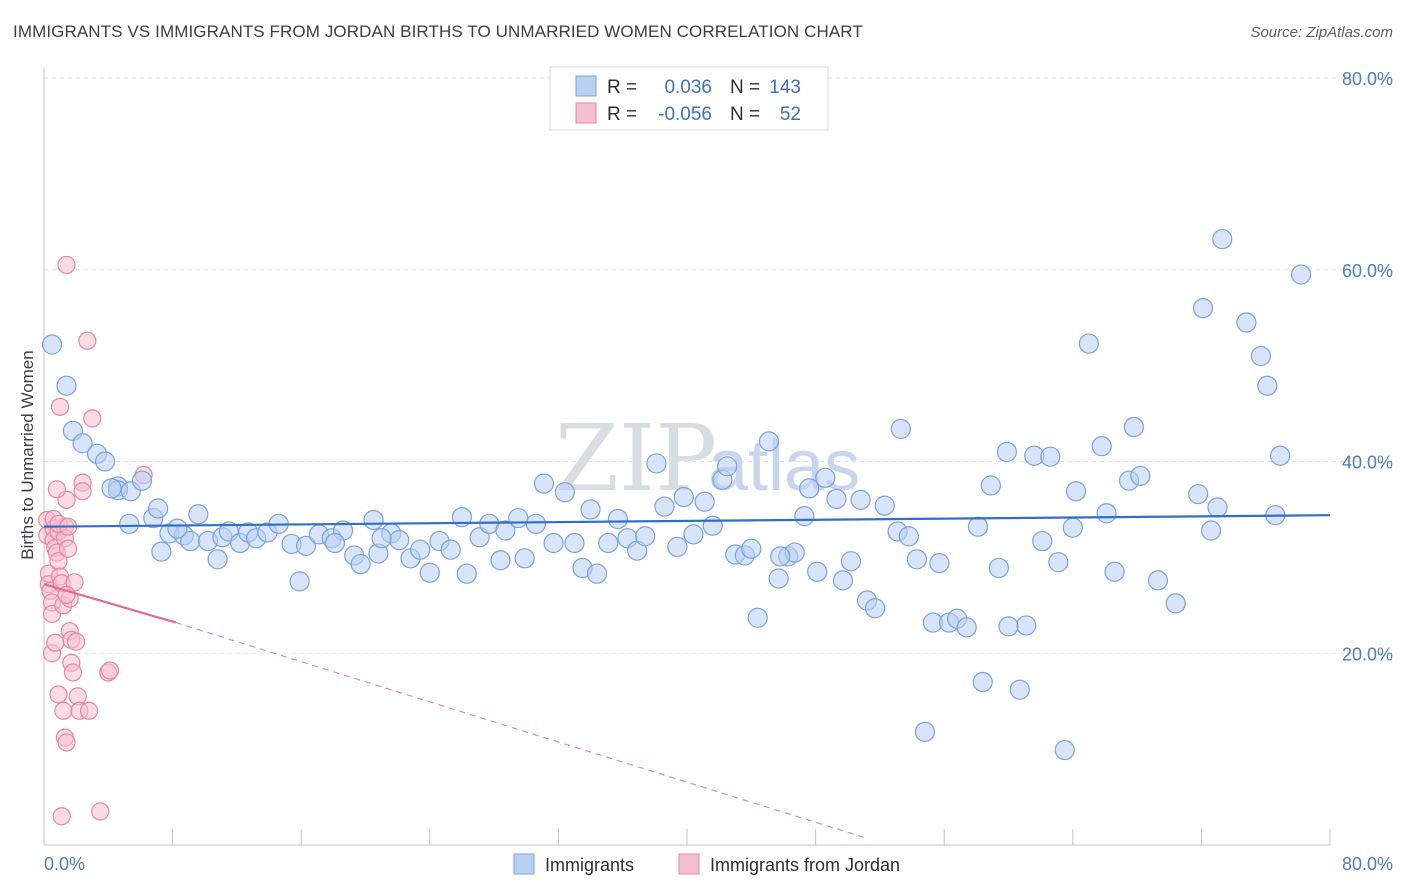 This screenshot has width=1406, height=892. Describe the element at coordinates (745, 87) in the screenshot. I see `legend-n-label-immigrants: N =` at that location.